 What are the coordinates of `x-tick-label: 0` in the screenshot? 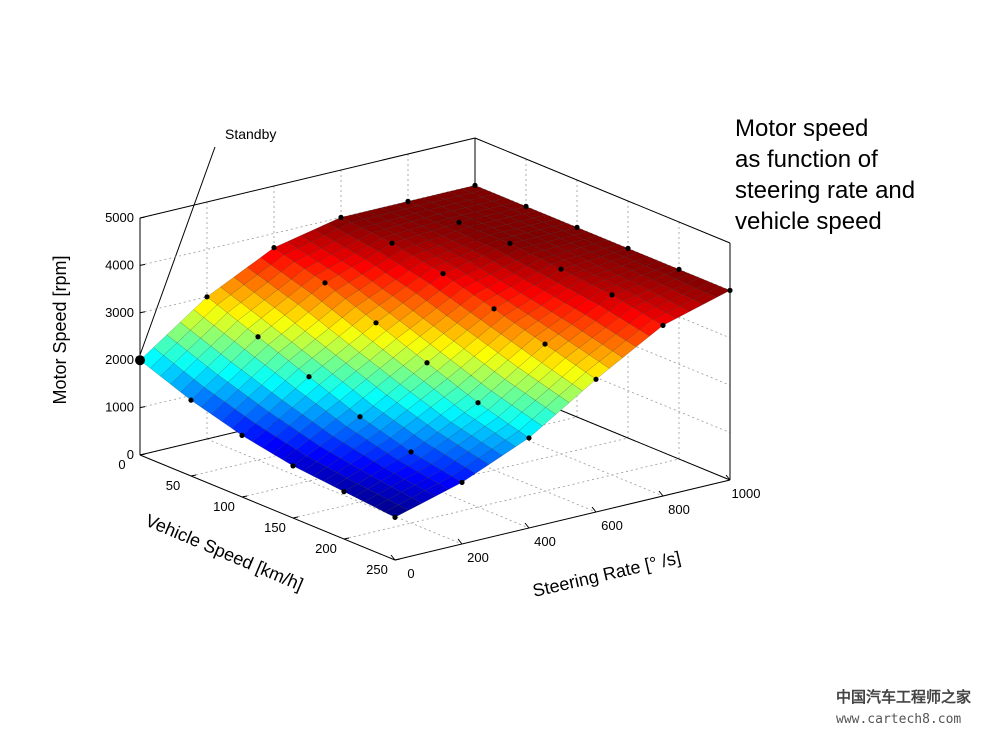 It's located at (121, 464).